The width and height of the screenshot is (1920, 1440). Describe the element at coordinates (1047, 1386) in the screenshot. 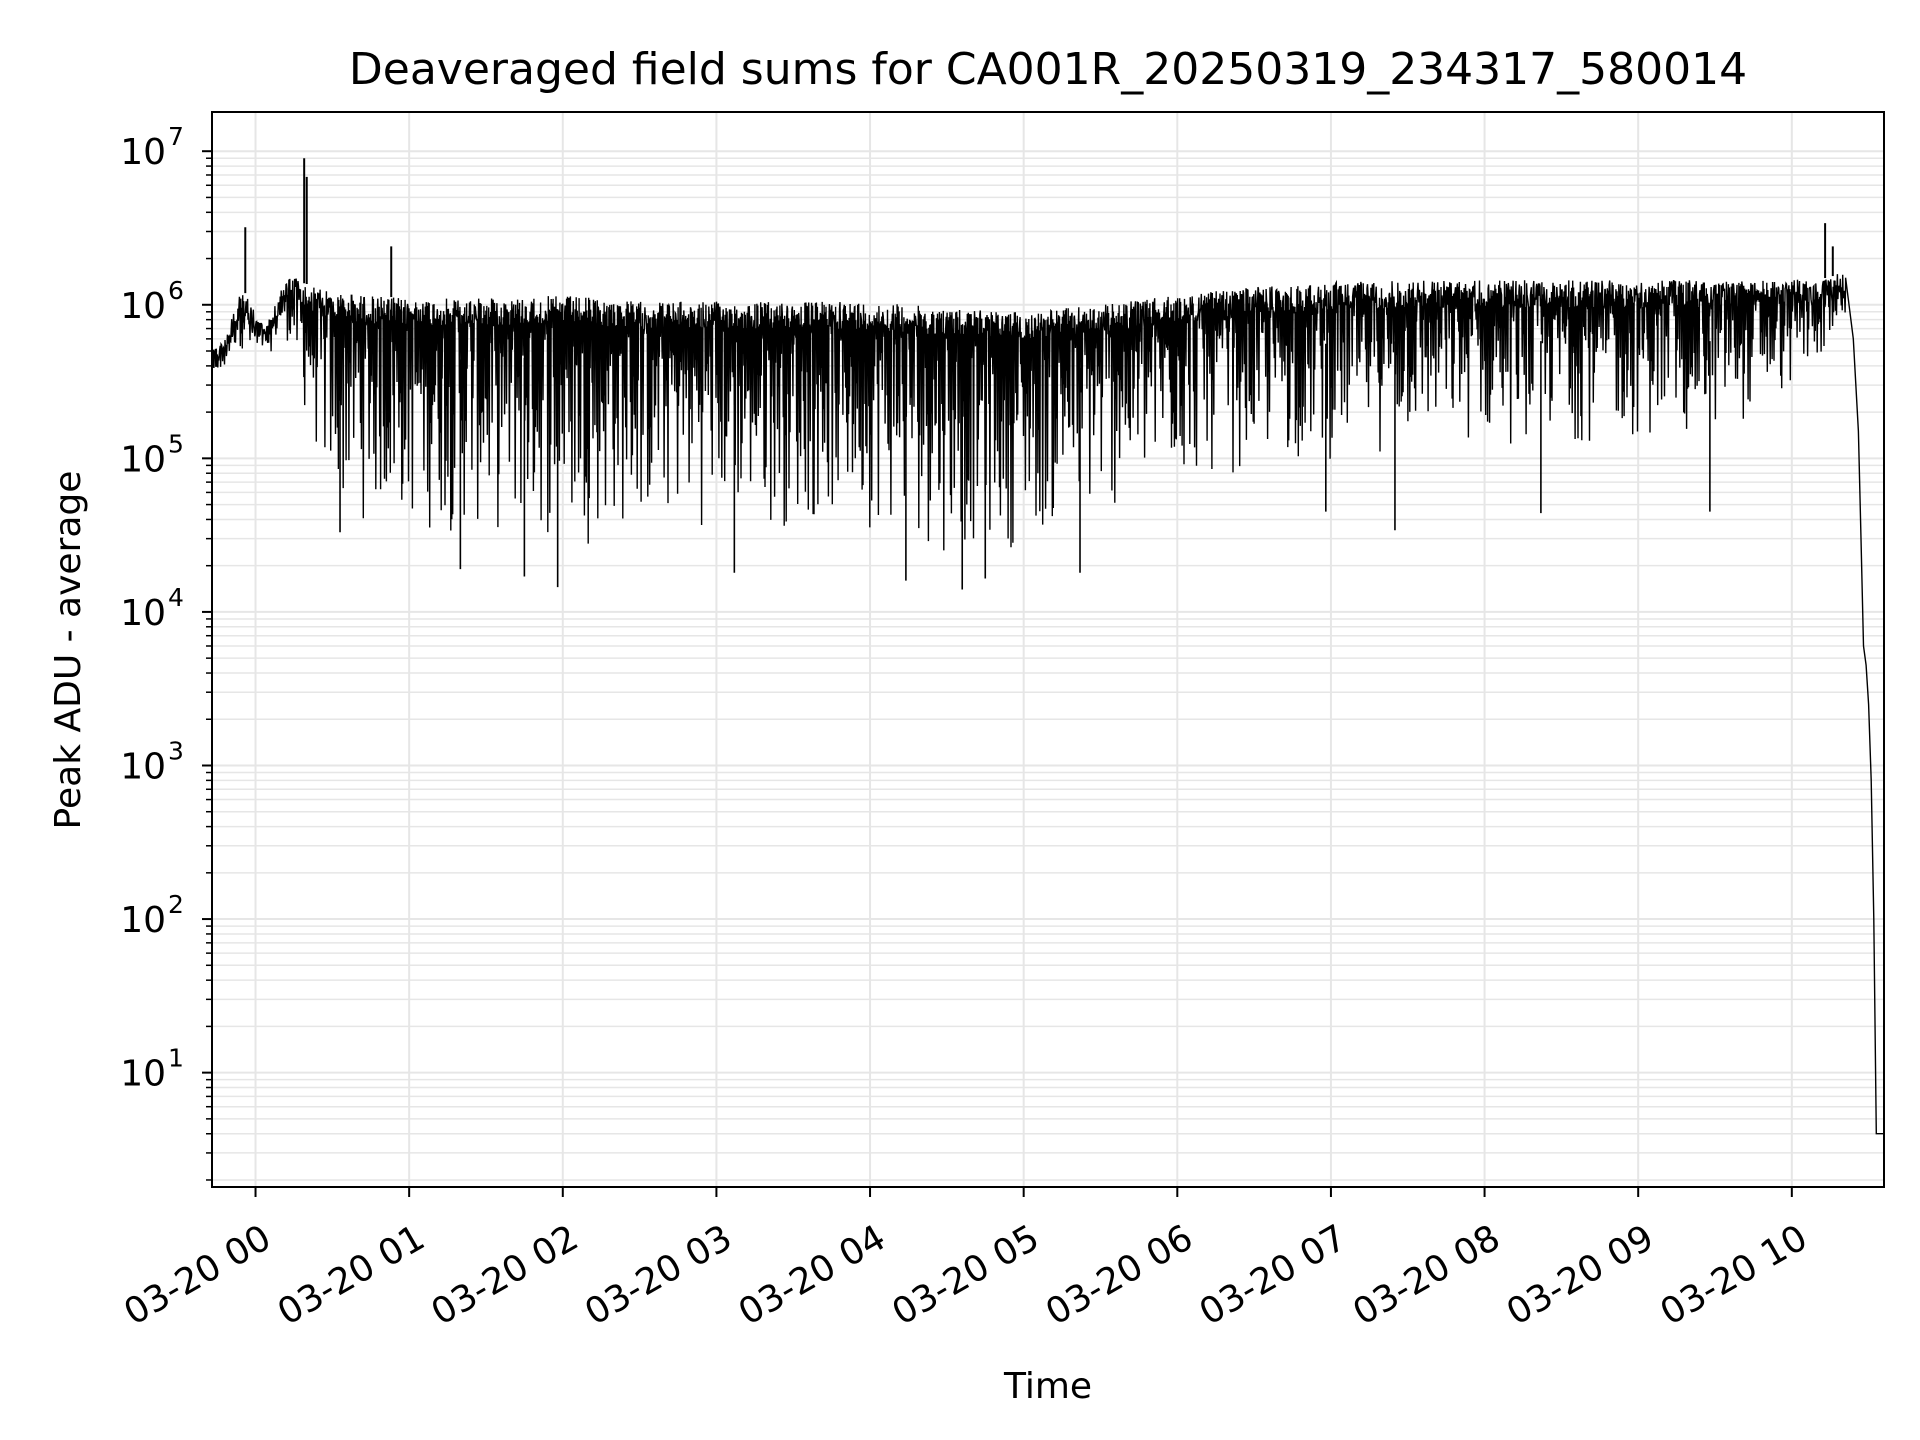

I see `x-axis-label: Time` at that location.